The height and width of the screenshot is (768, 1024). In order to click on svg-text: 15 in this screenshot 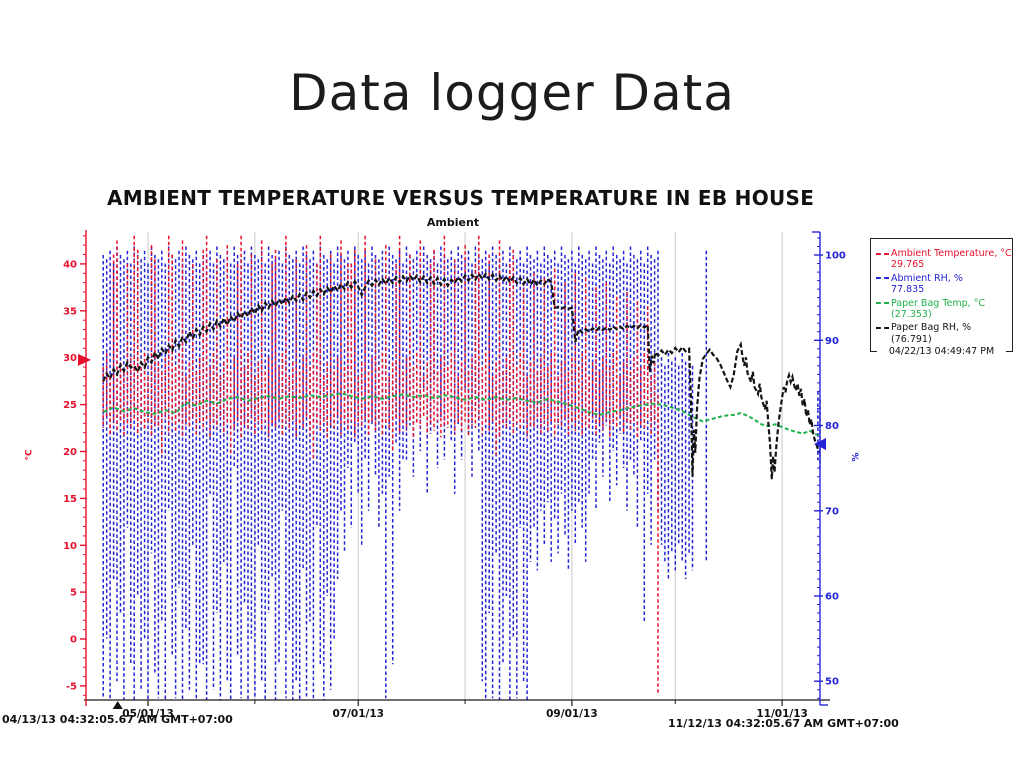, I will do `click(70, 499)`.